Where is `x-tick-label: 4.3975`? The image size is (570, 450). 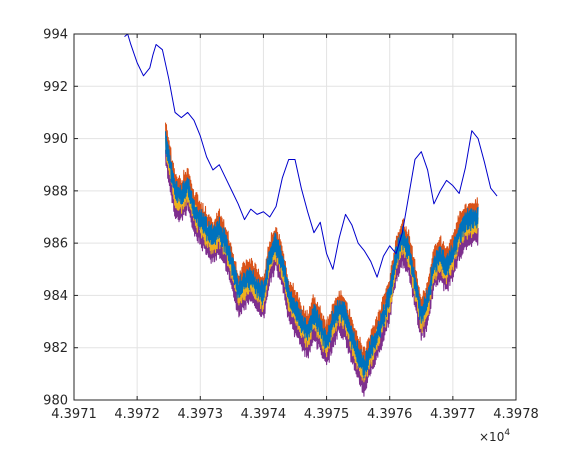
x-tick-label: 4.3975 is located at coordinates (327, 414).